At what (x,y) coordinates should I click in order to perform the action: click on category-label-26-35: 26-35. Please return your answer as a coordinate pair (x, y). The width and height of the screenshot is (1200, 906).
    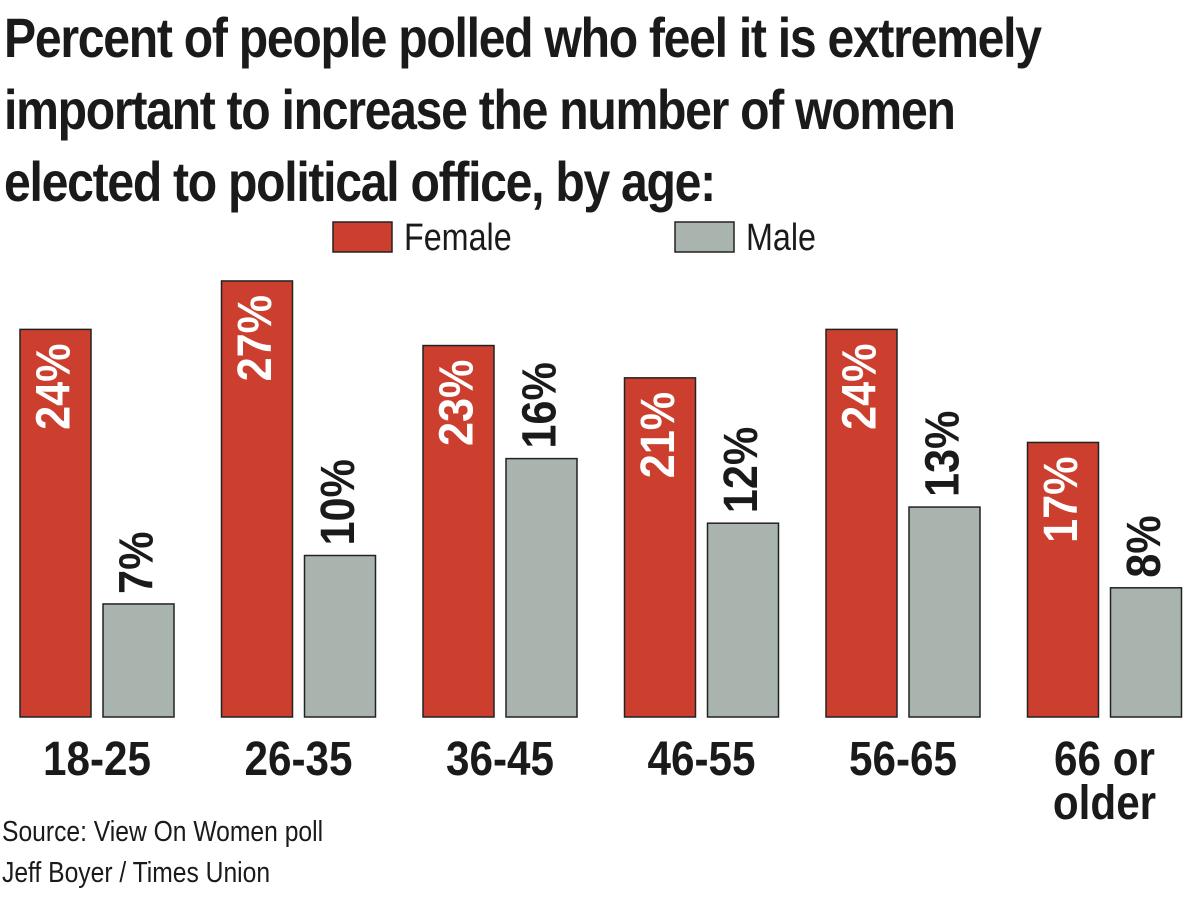
    Looking at the image, I should click on (298, 758).